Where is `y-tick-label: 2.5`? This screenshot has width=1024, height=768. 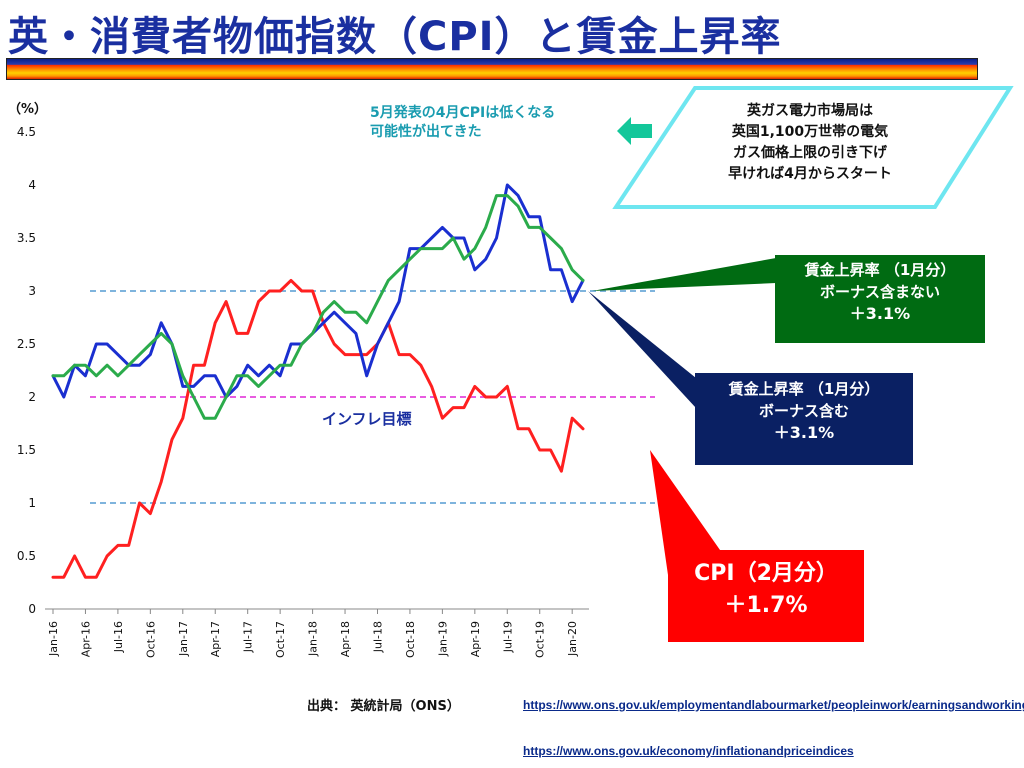
y-tick-label: 2.5 is located at coordinates (26, 344).